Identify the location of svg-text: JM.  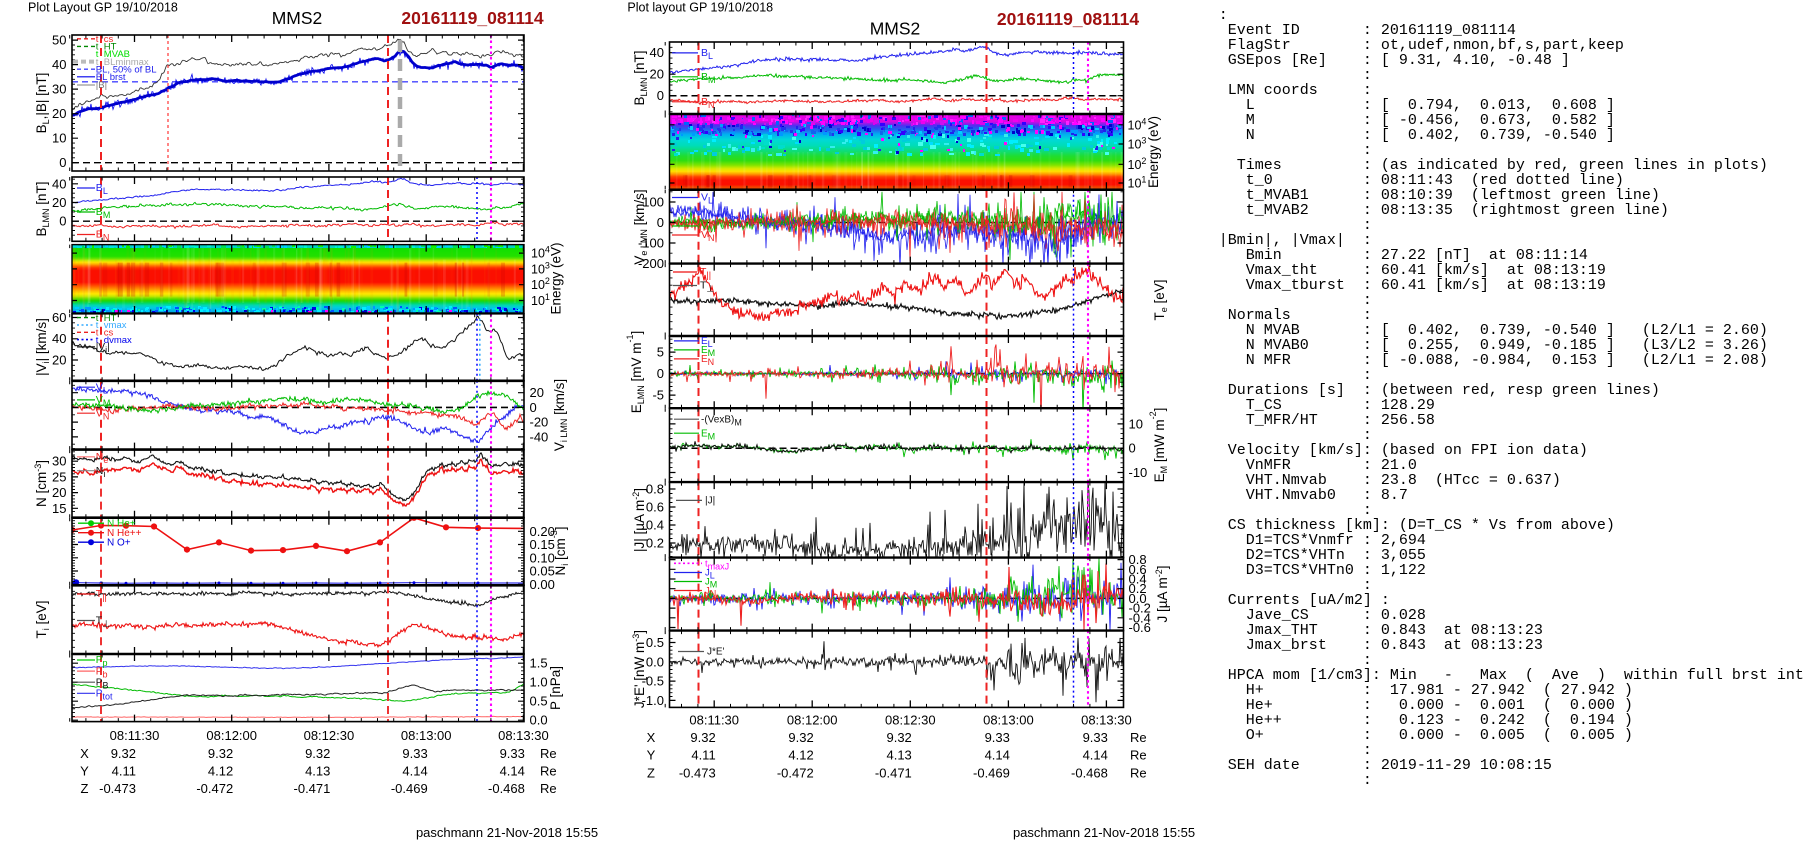
(711, 583).